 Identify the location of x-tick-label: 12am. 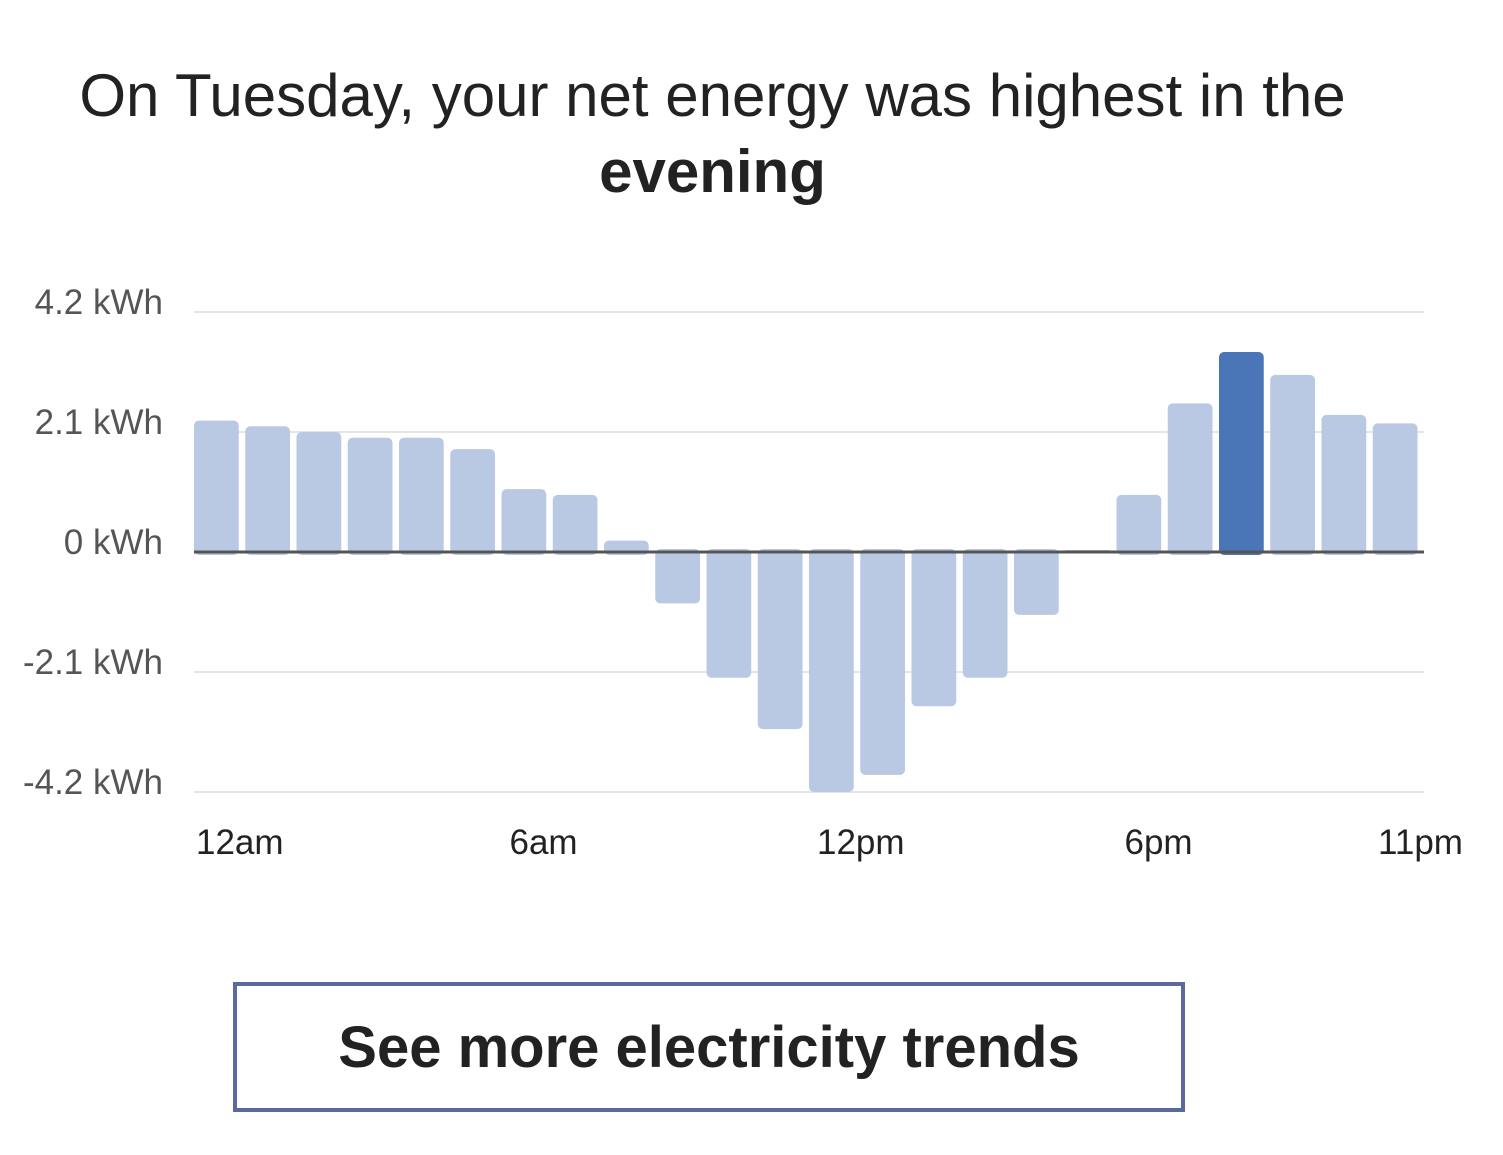
(240, 842).